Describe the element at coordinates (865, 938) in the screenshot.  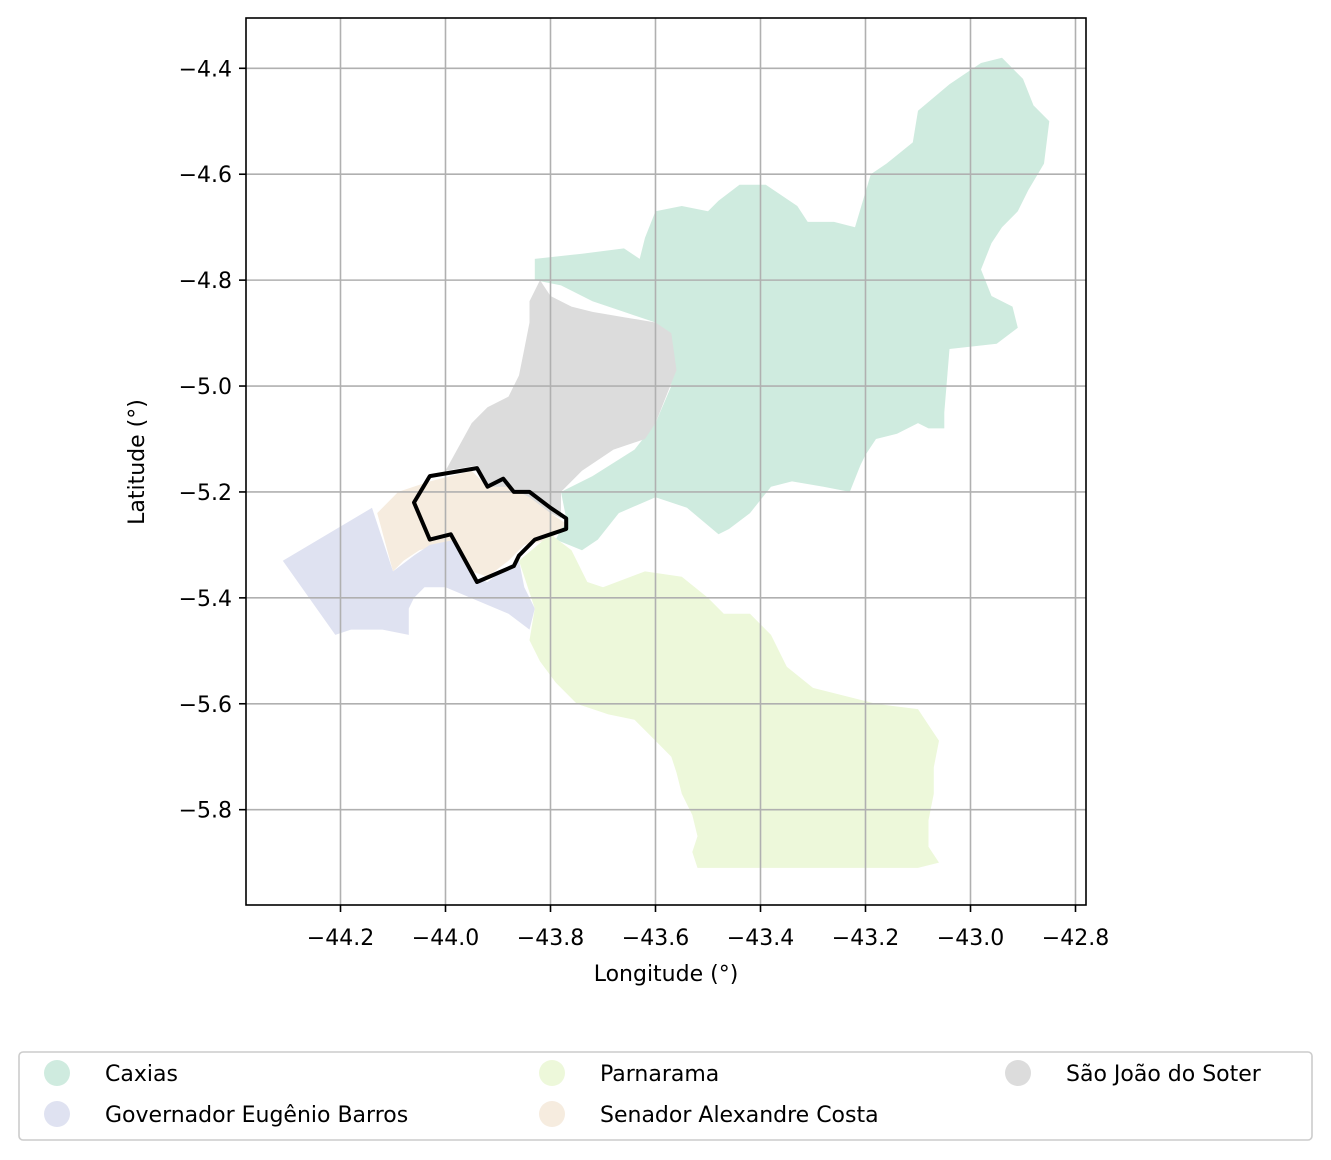
I see `x-tick-label: −43.2` at that location.